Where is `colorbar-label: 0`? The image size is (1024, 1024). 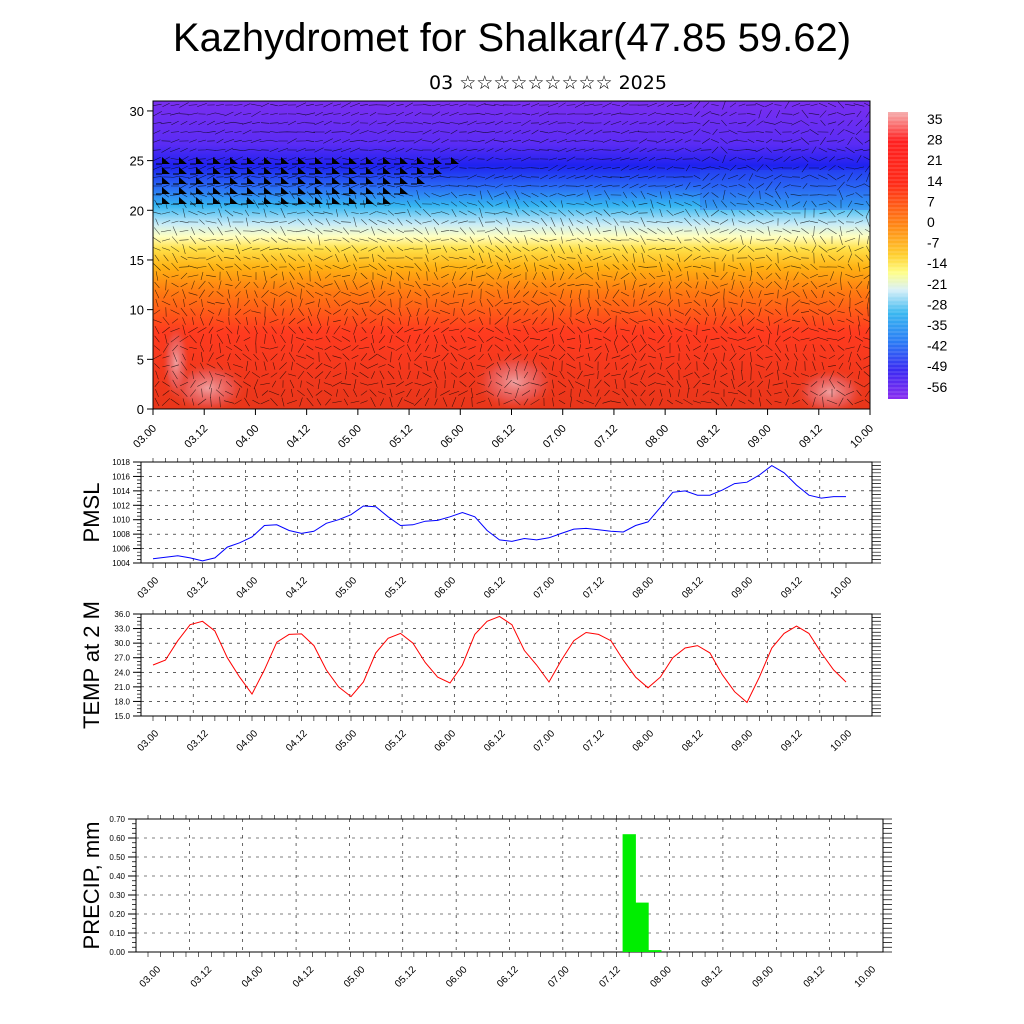 colorbar-label: 0 is located at coordinates (931, 222).